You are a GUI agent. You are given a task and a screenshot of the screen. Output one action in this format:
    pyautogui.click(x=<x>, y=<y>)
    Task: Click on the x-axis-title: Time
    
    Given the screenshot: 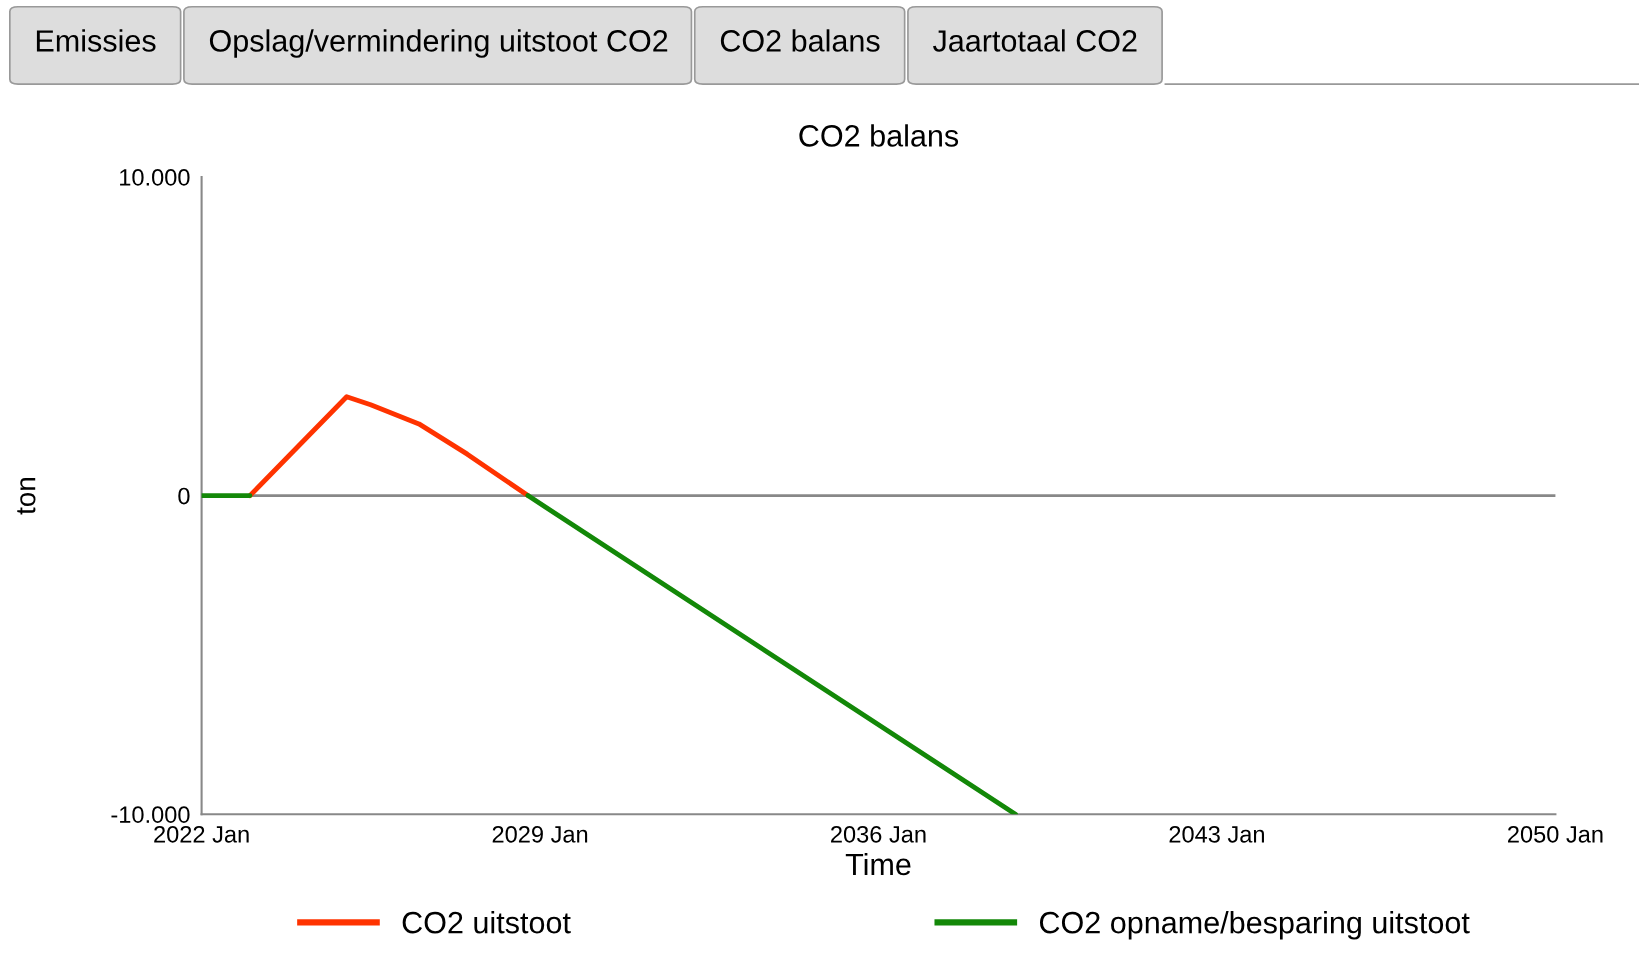 What is the action you would take?
    pyautogui.click(x=878, y=864)
    